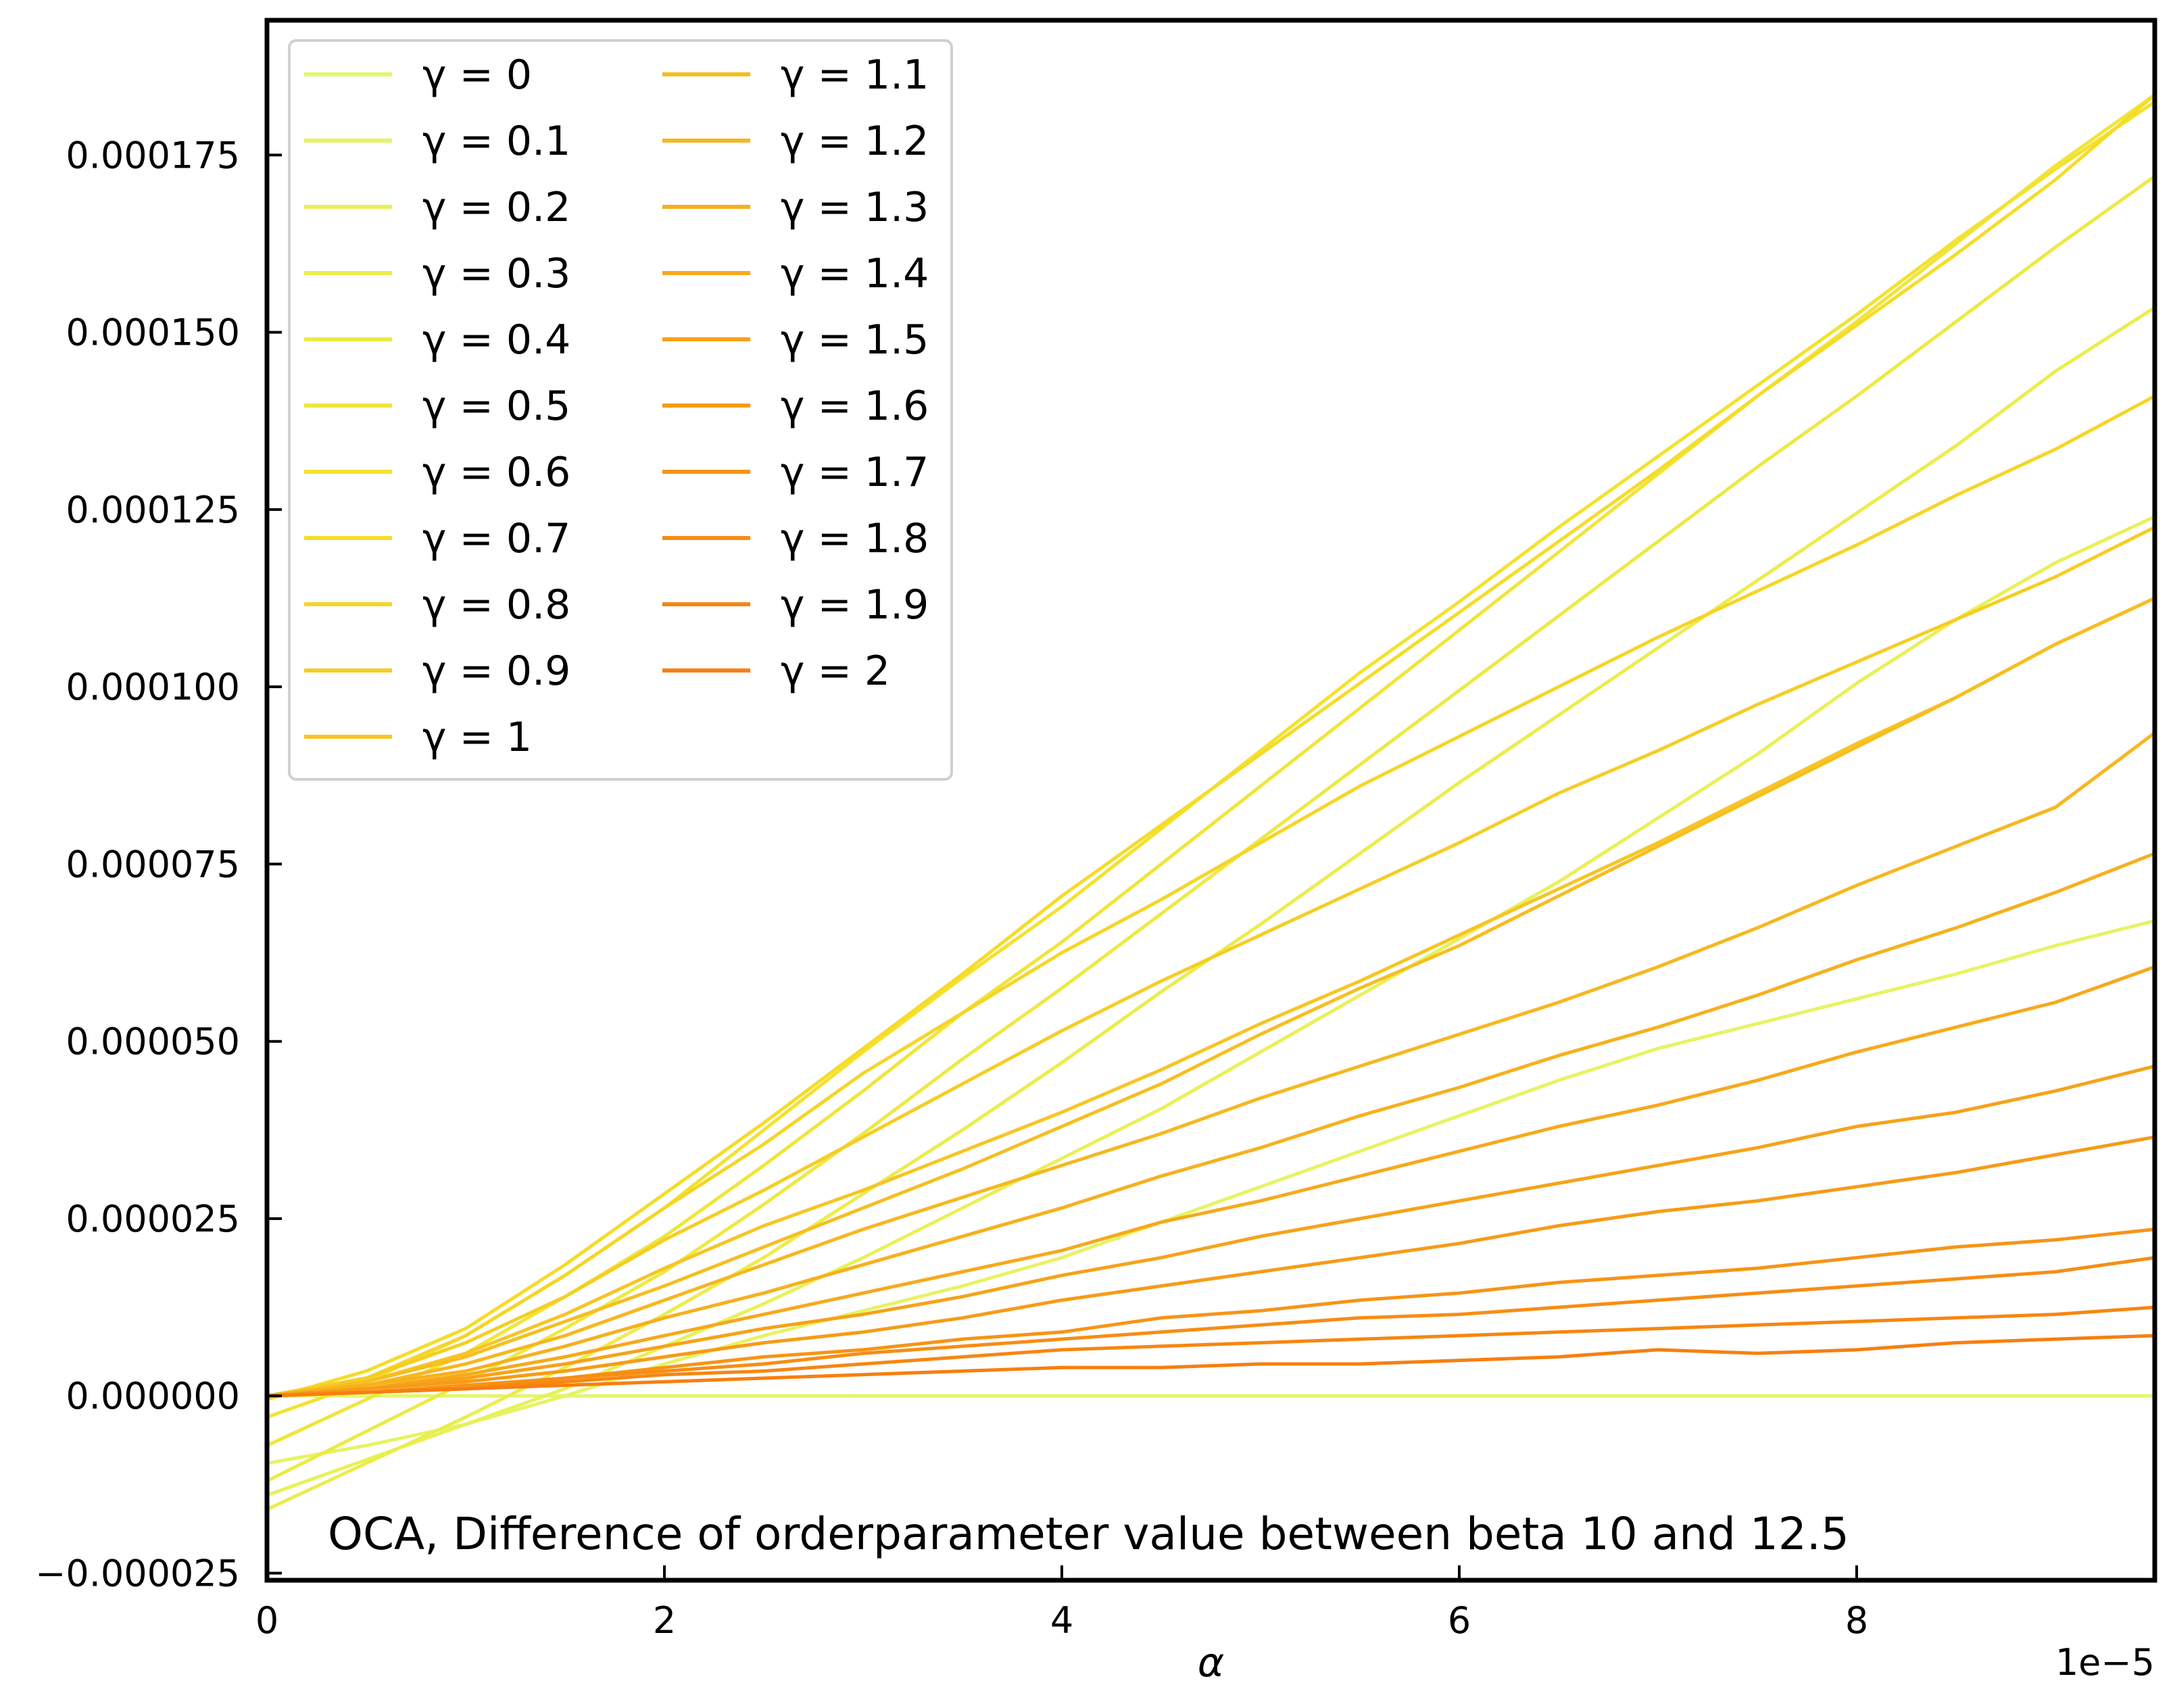 This screenshot has width=2173, height=1708. What do you see at coordinates (2105, 1663) in the screenshot?
I see `x-axis-offset-label: 1e−5` at bounding box center [2105, 1663].